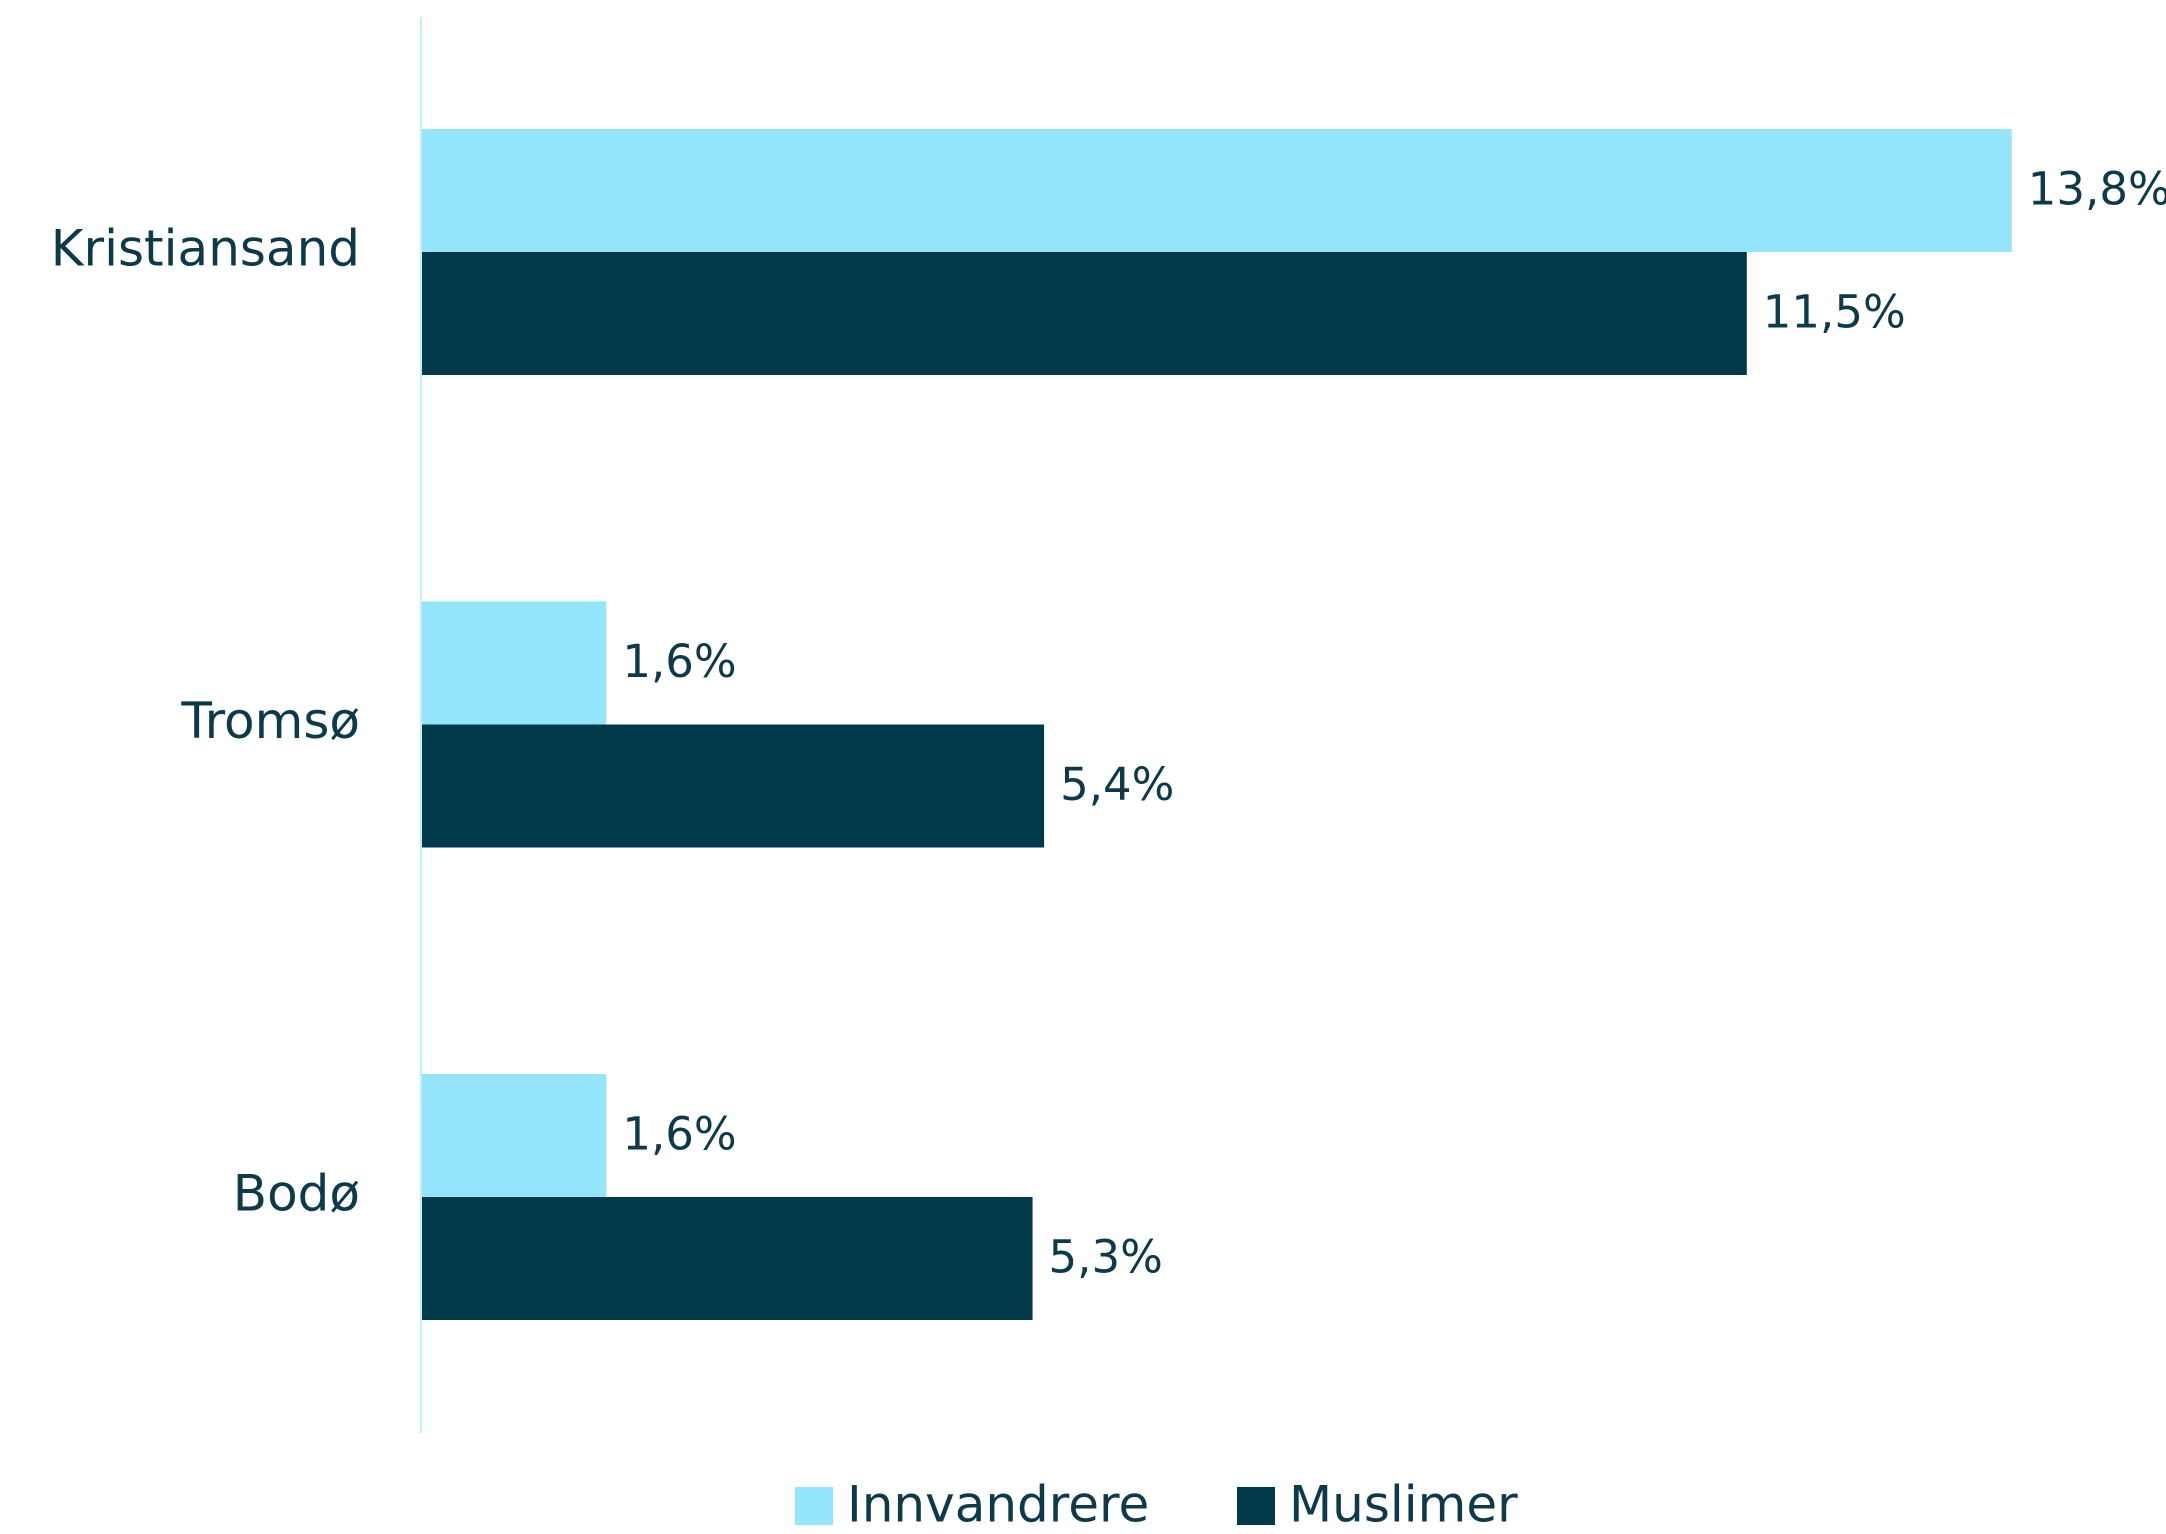 The height and width of the screenshot is (1534, 2166). I want to click on value-label: 5,3%, so click(1106, 1257).